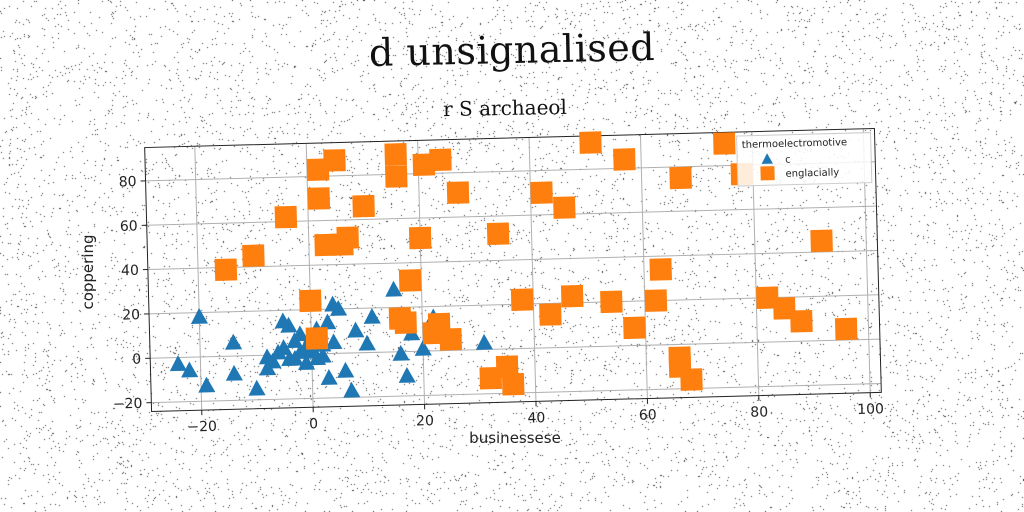 This screenshot has height=512, width=1024. I want to click on legend-label-c: c, so click(788, 160).